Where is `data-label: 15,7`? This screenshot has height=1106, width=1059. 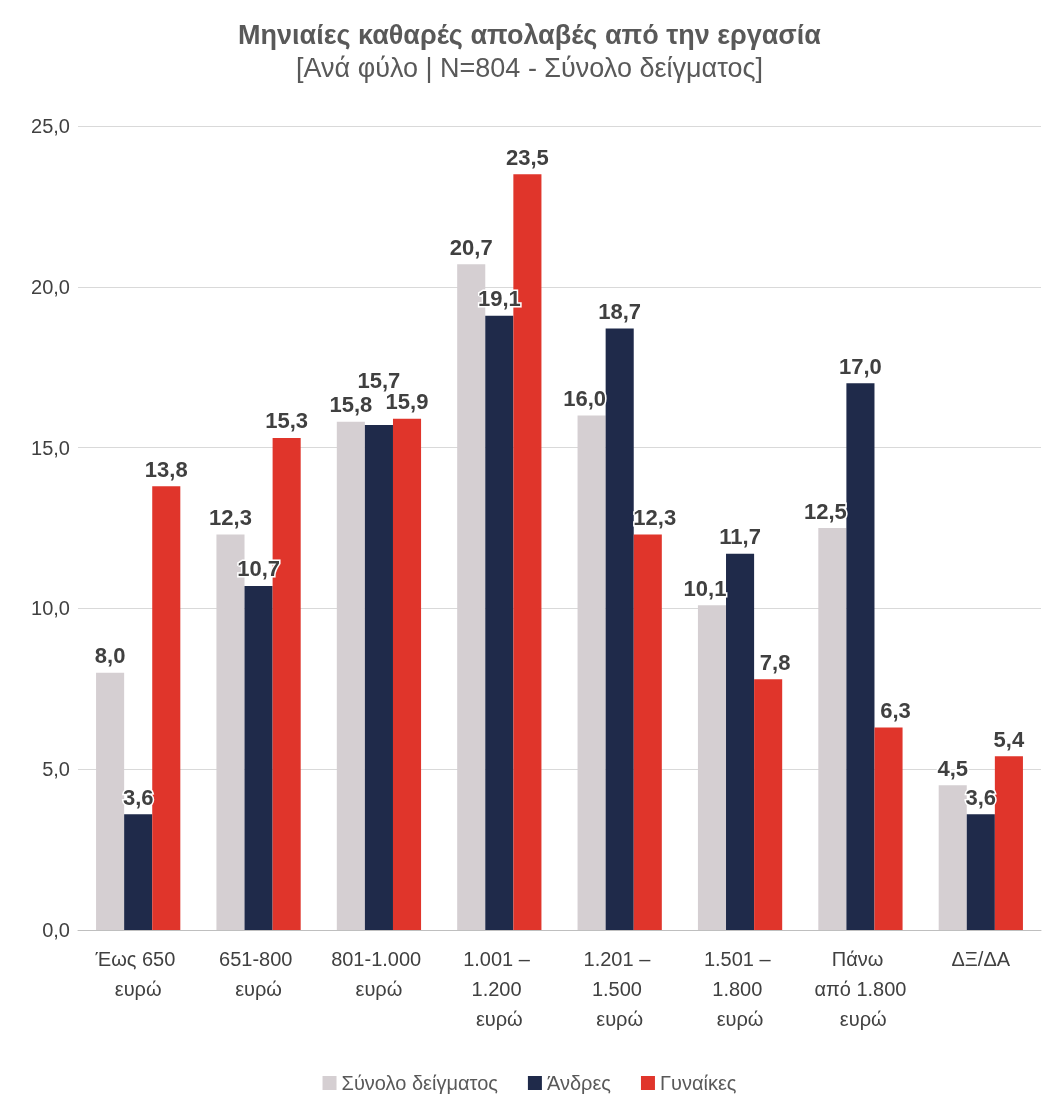
data-label: 15,7 is located at coordinates (379, 380).